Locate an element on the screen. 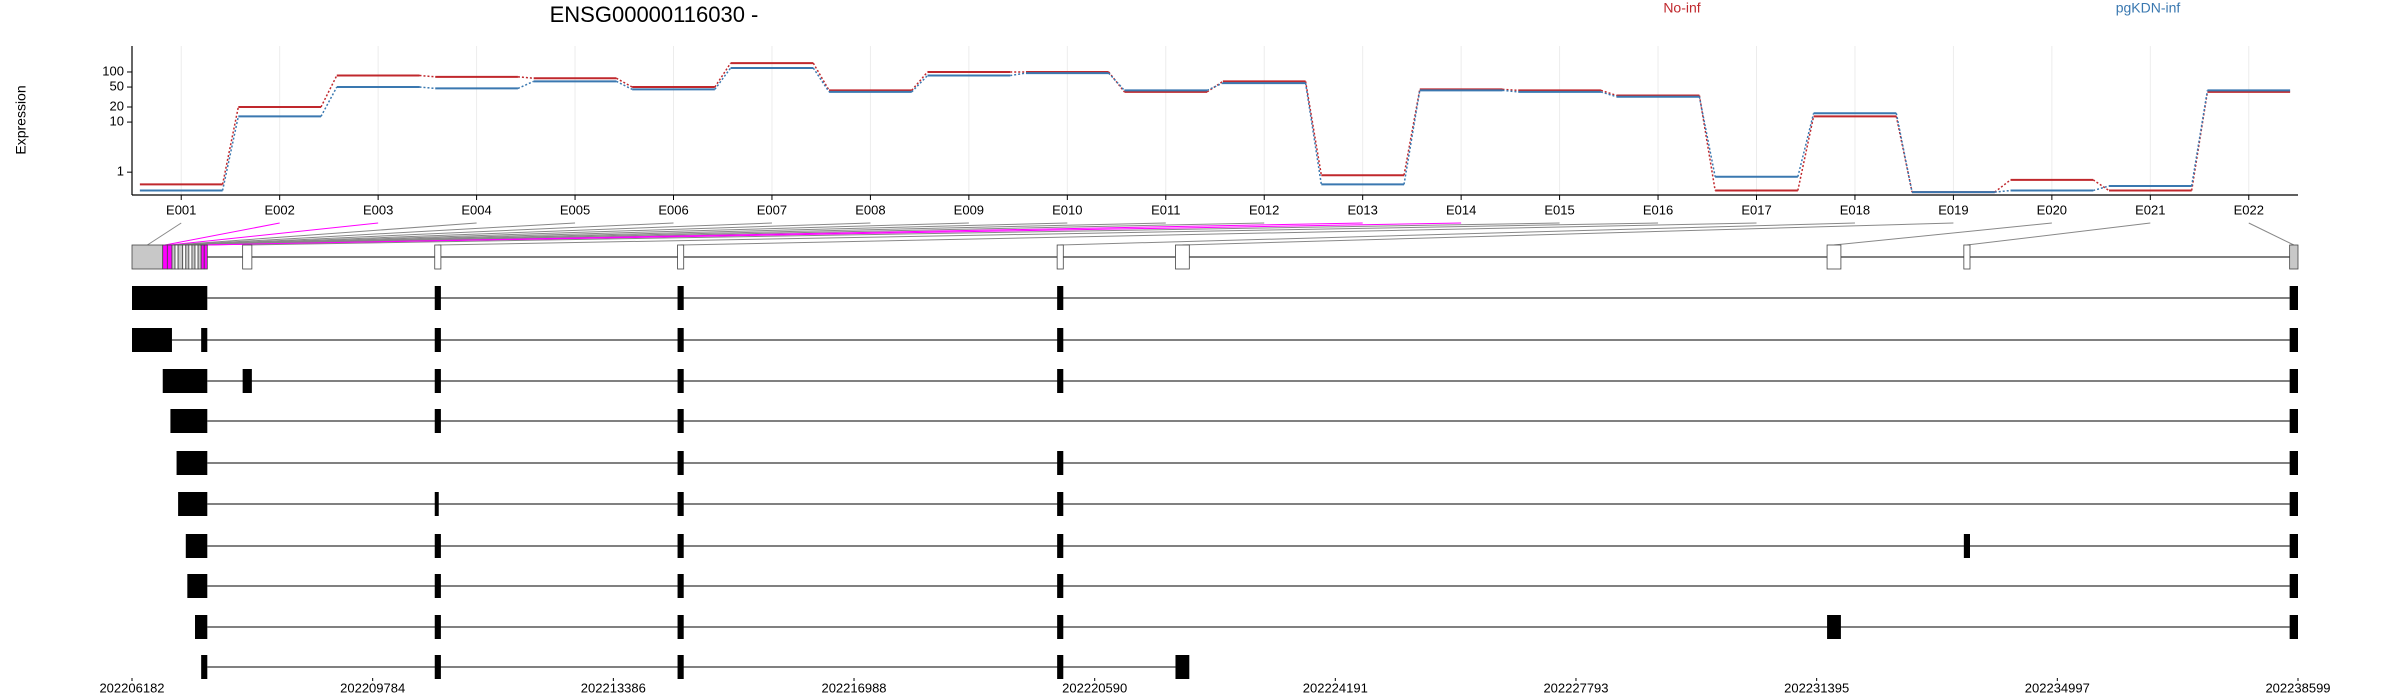  x-tick-label: E005 is located at coordinates (575, 209).